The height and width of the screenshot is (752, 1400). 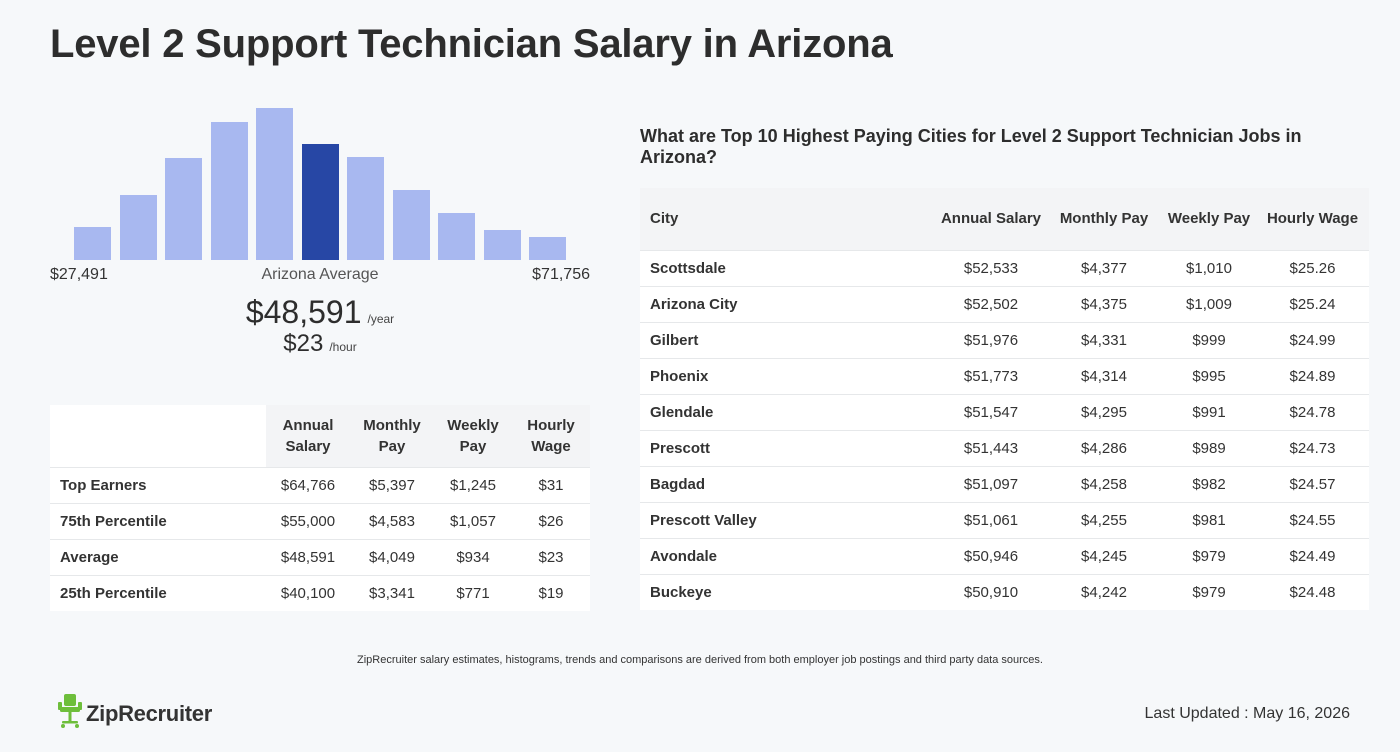 I want to click on average-yearly-unit: /year, so click(x=381, y=319).